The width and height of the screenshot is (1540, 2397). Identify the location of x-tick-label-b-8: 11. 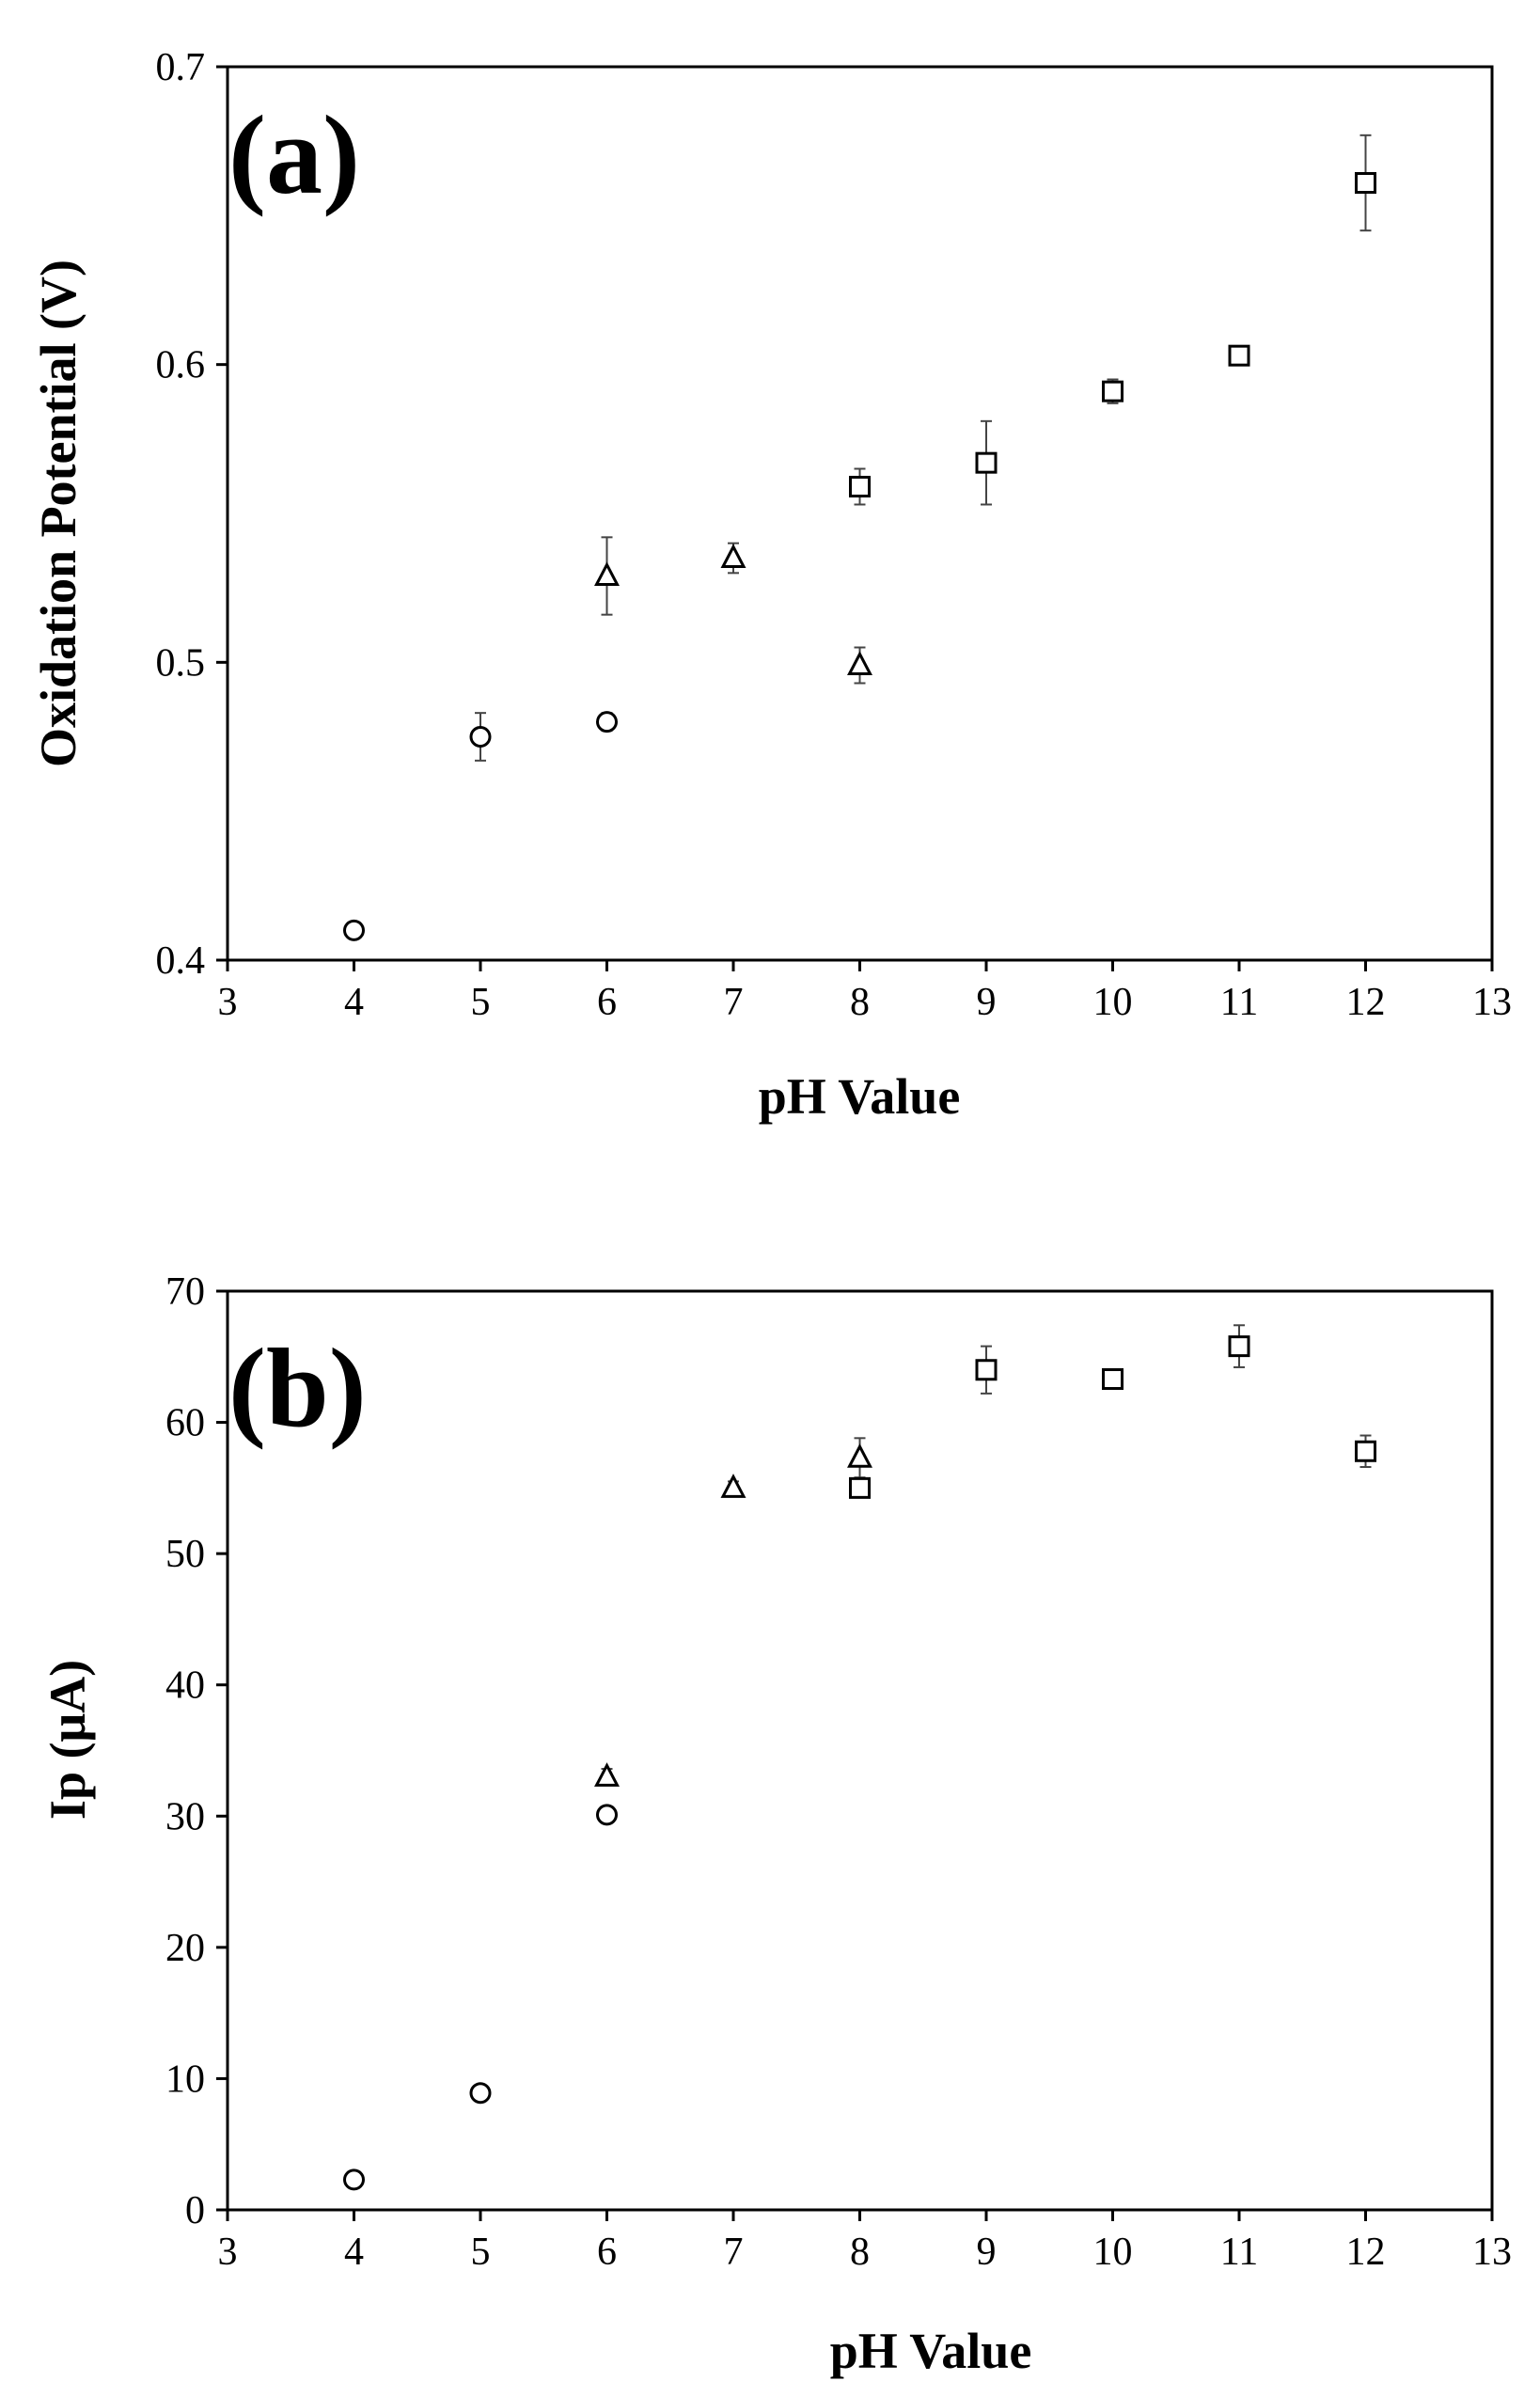
(1239, 2253).